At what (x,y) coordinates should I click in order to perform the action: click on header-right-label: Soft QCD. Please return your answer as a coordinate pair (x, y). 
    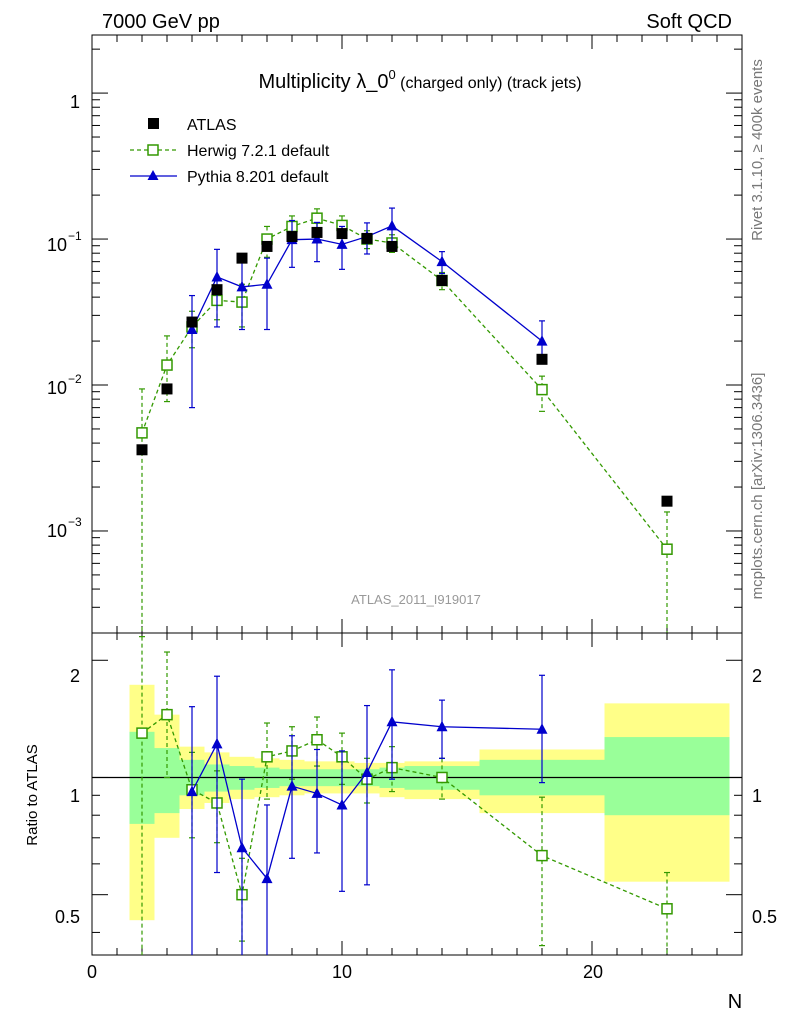
    Looking at the image, I should click on (689, 22).